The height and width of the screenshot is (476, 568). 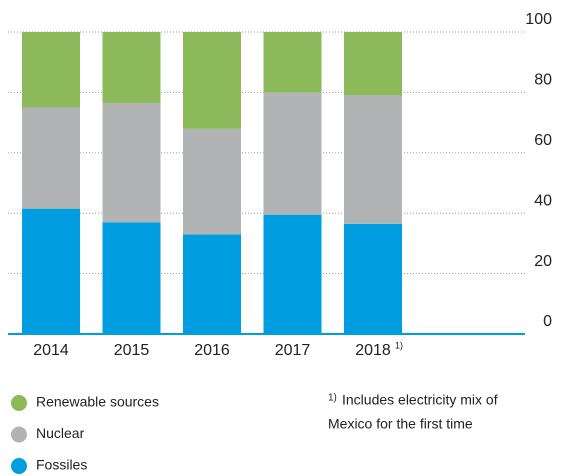 I want to click on x-tick-label: 2018, so click(x=373, y=350).